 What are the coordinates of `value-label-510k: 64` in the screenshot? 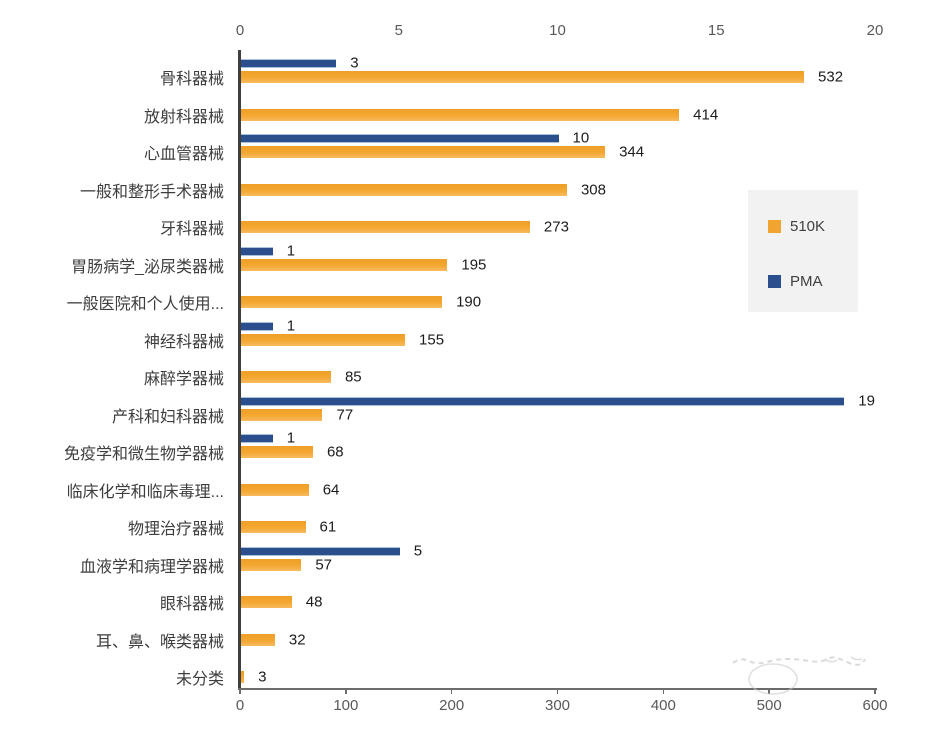 It's located at (331, 490).